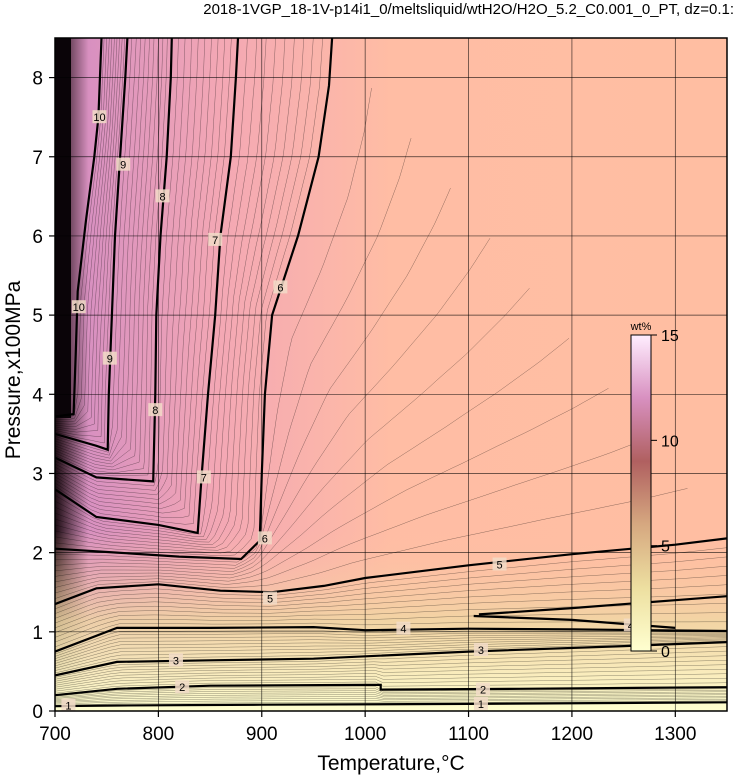 The width and height of the screenshot is (734, 776). I want to click on colorbar-tick-label: 15, so click(670, 336).